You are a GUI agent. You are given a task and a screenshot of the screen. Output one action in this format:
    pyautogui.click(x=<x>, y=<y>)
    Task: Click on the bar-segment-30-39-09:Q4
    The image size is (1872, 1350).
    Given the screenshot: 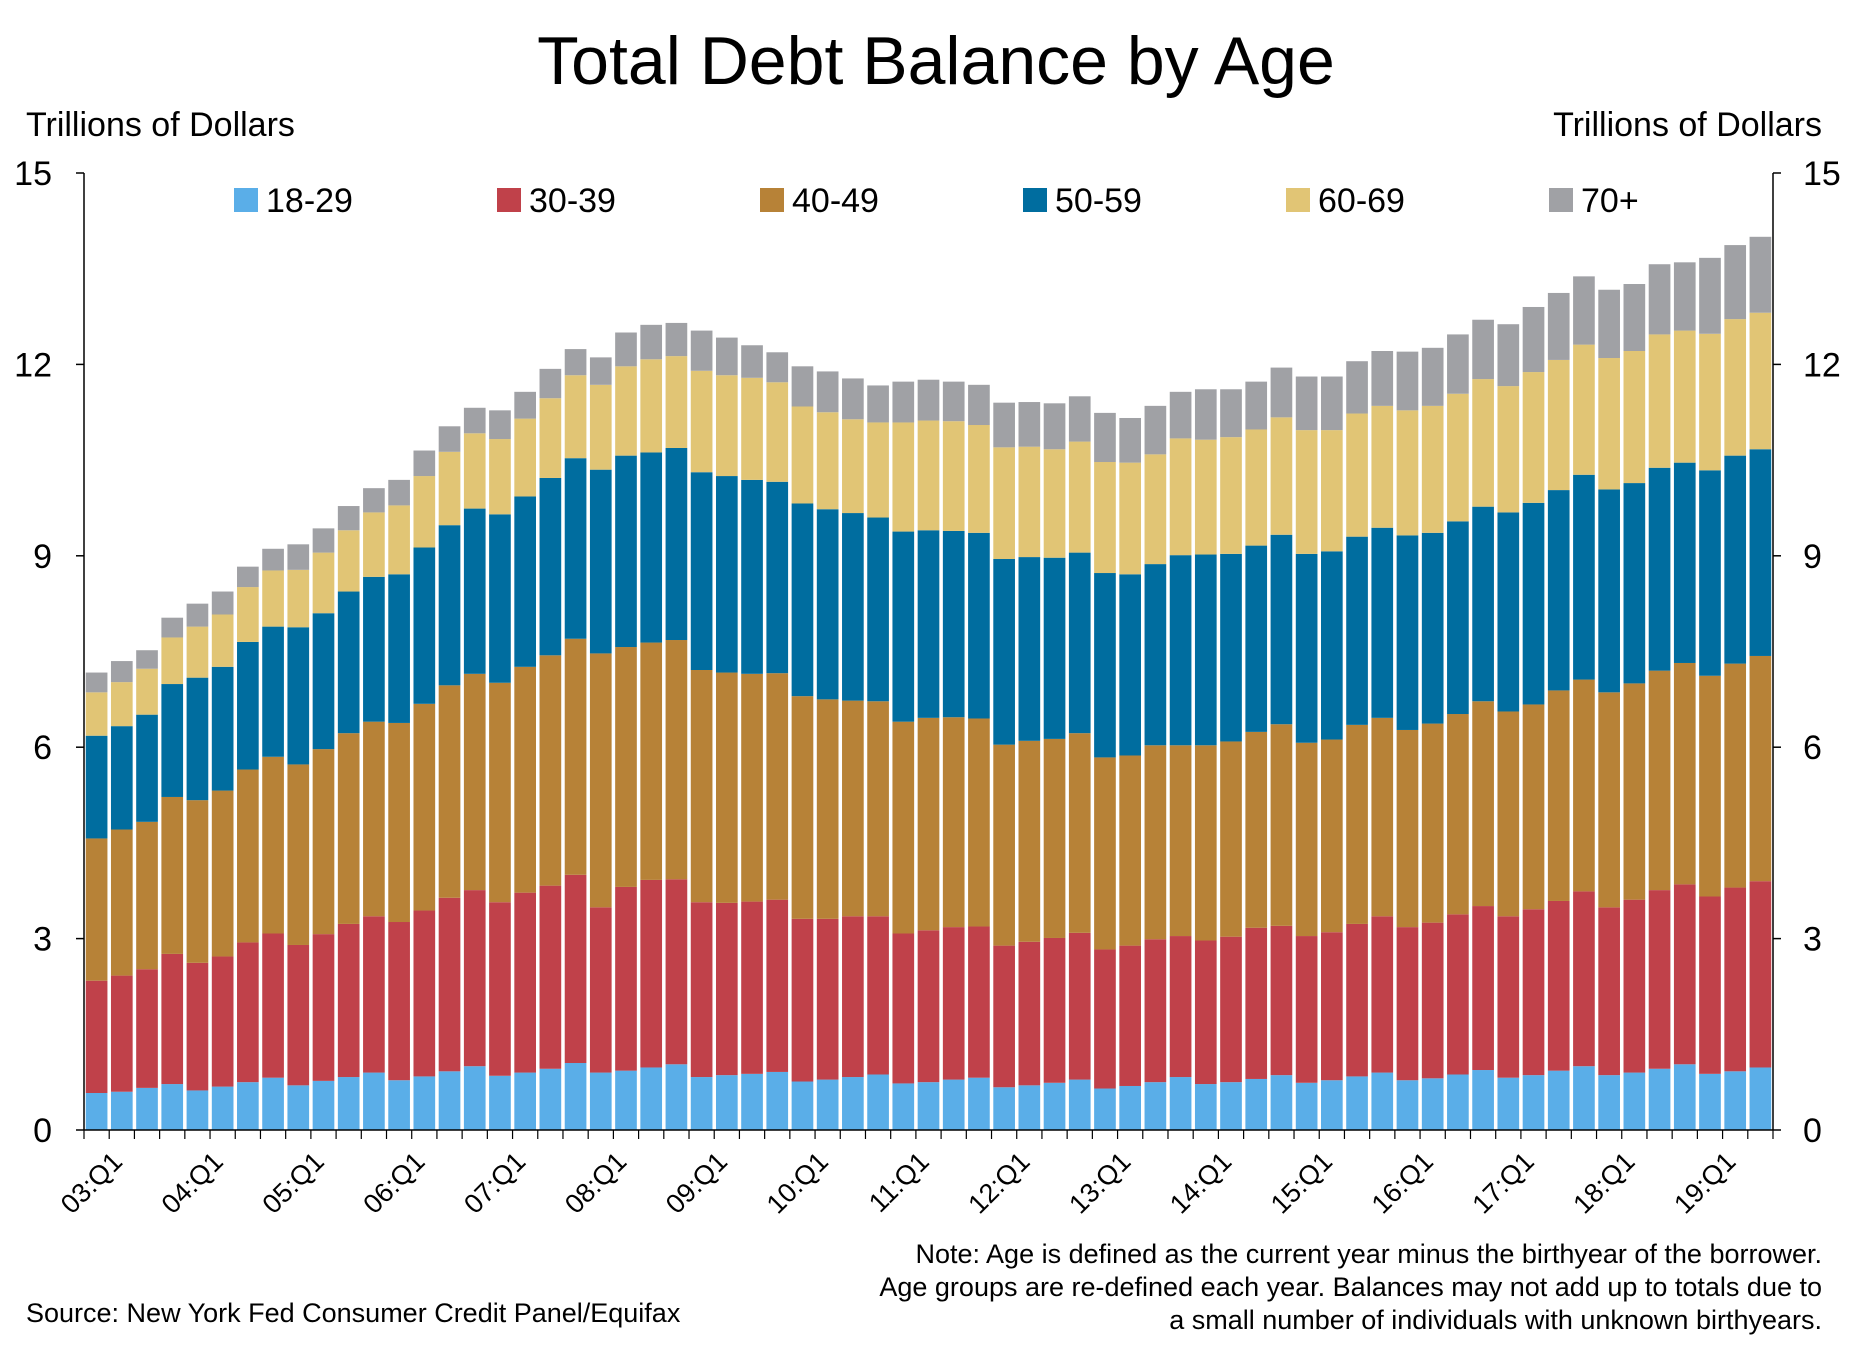 What is the action you would take?
    pyautogui.click(x=777, y=985)
    